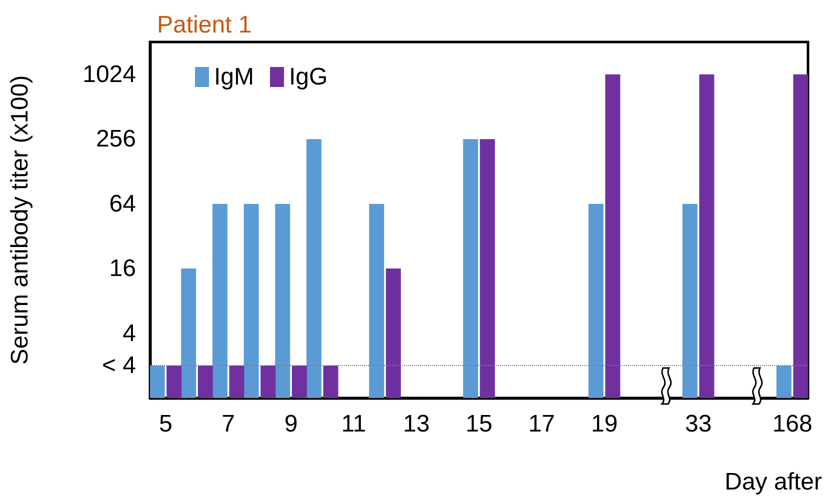 This screenshot has height=498, width=825. I want to click on x-tick-label: 7, so click(229, 424).